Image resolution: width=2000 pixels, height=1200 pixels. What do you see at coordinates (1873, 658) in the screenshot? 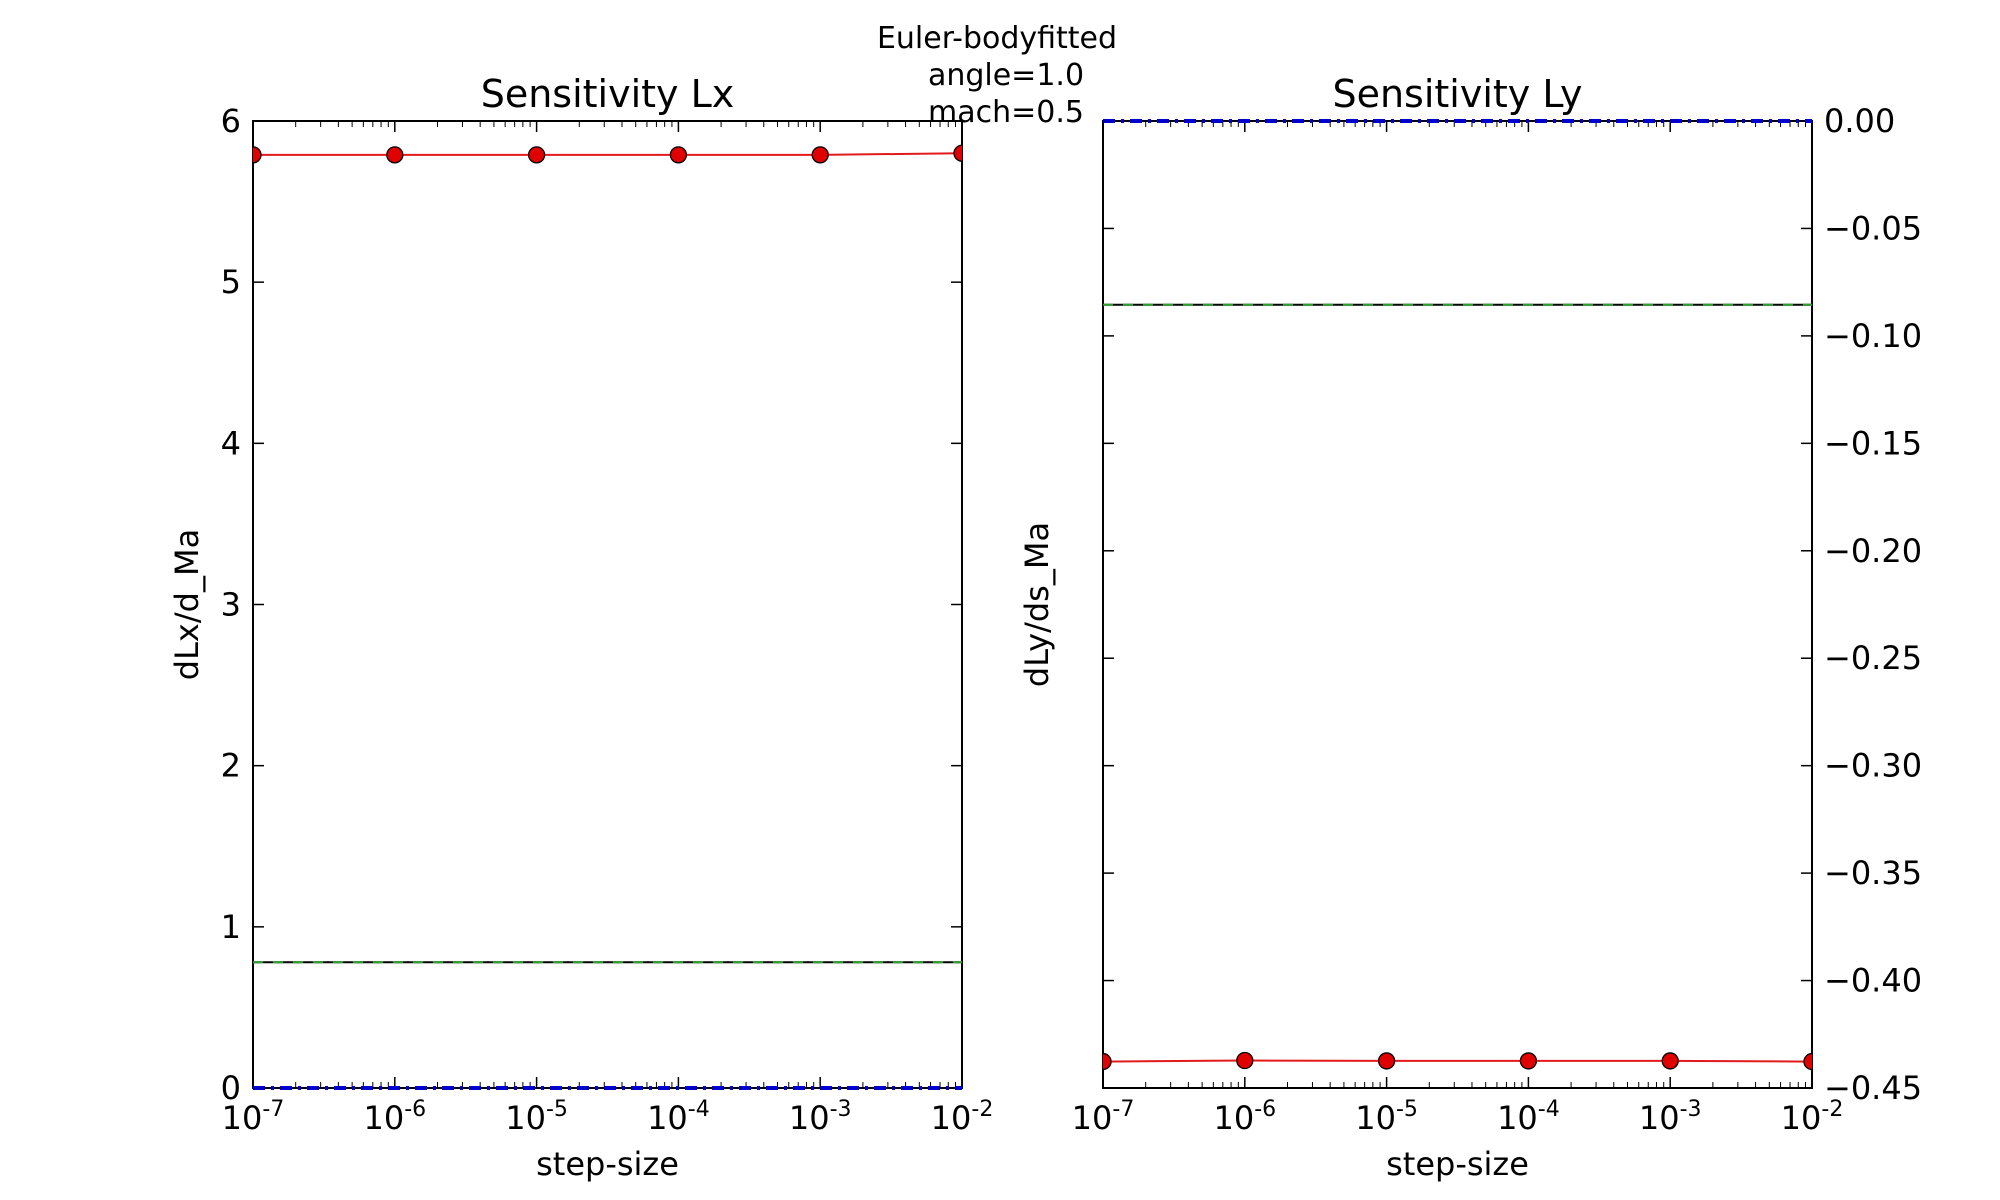
I see `chart-1-ytick-label: −0.25` at bounding box center [1873, 658].